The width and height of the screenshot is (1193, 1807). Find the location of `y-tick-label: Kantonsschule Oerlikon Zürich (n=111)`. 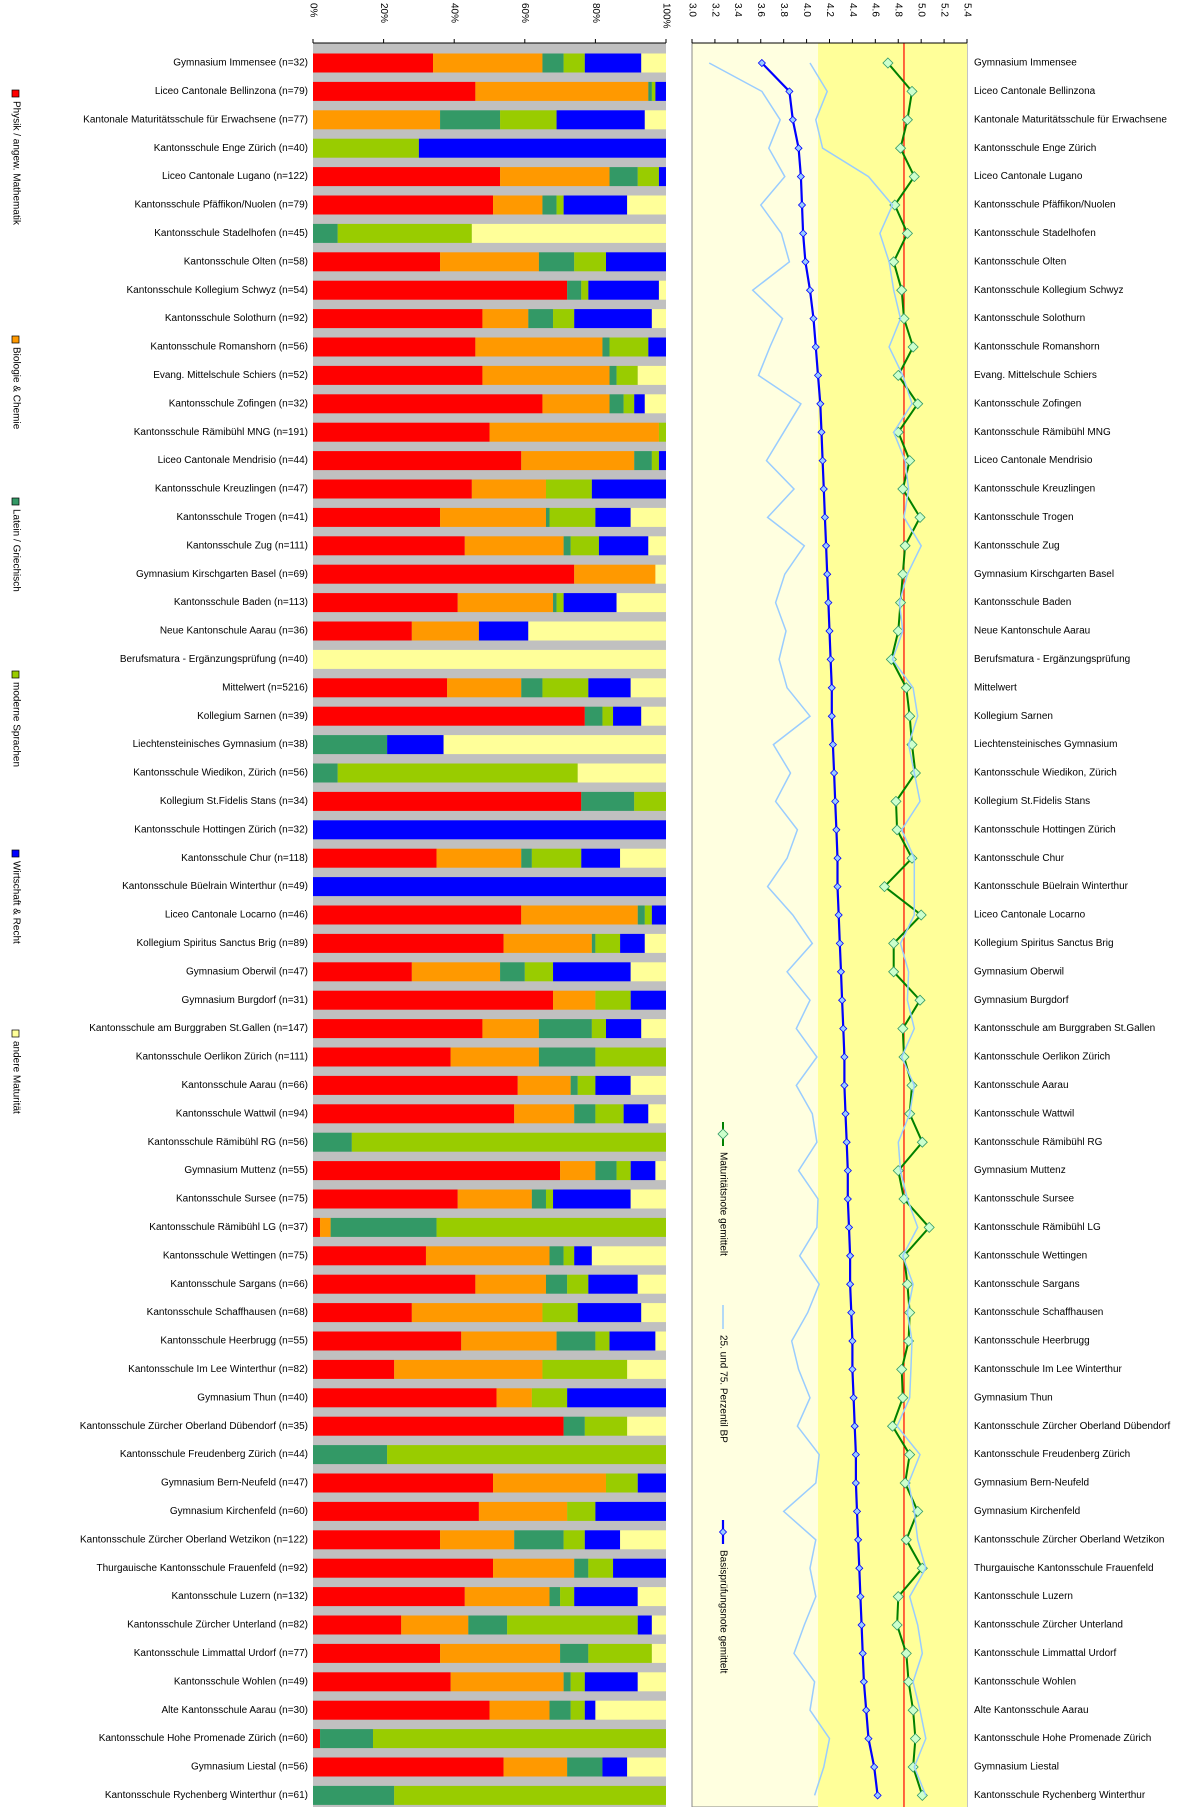

y-tick-label: Kantonsschule Oerlikon Zürich (n=111) is located at coordinates (222, 1057).